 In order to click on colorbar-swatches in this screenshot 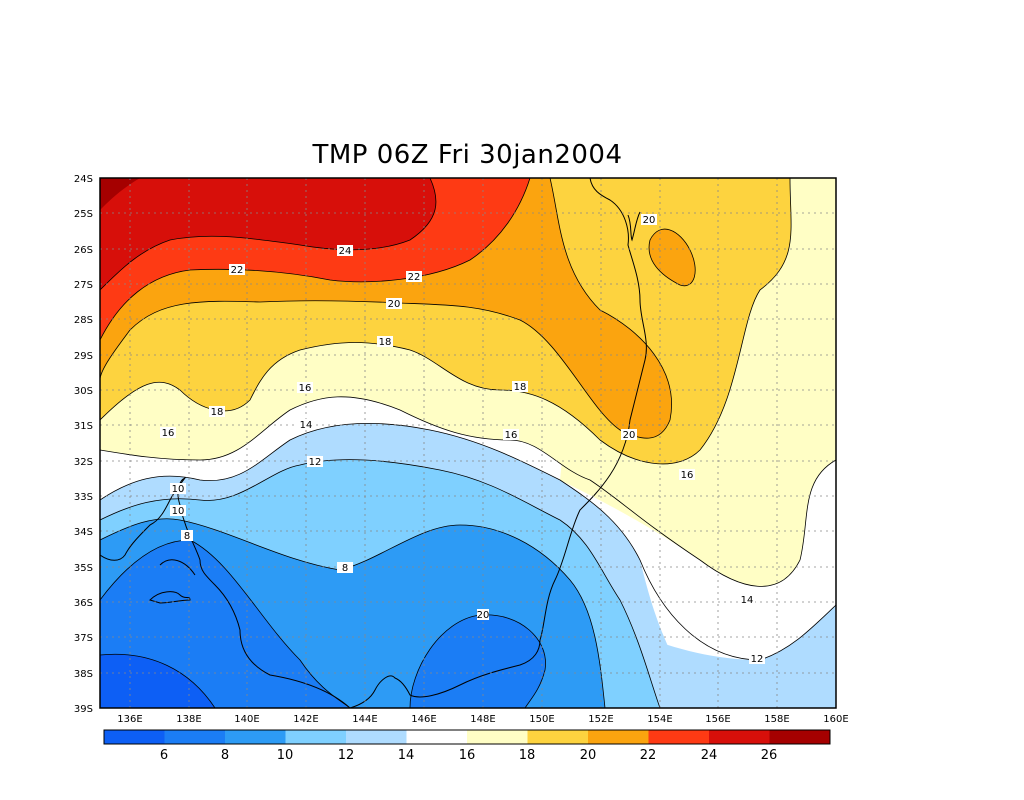, I will do `click(467, 737)`.